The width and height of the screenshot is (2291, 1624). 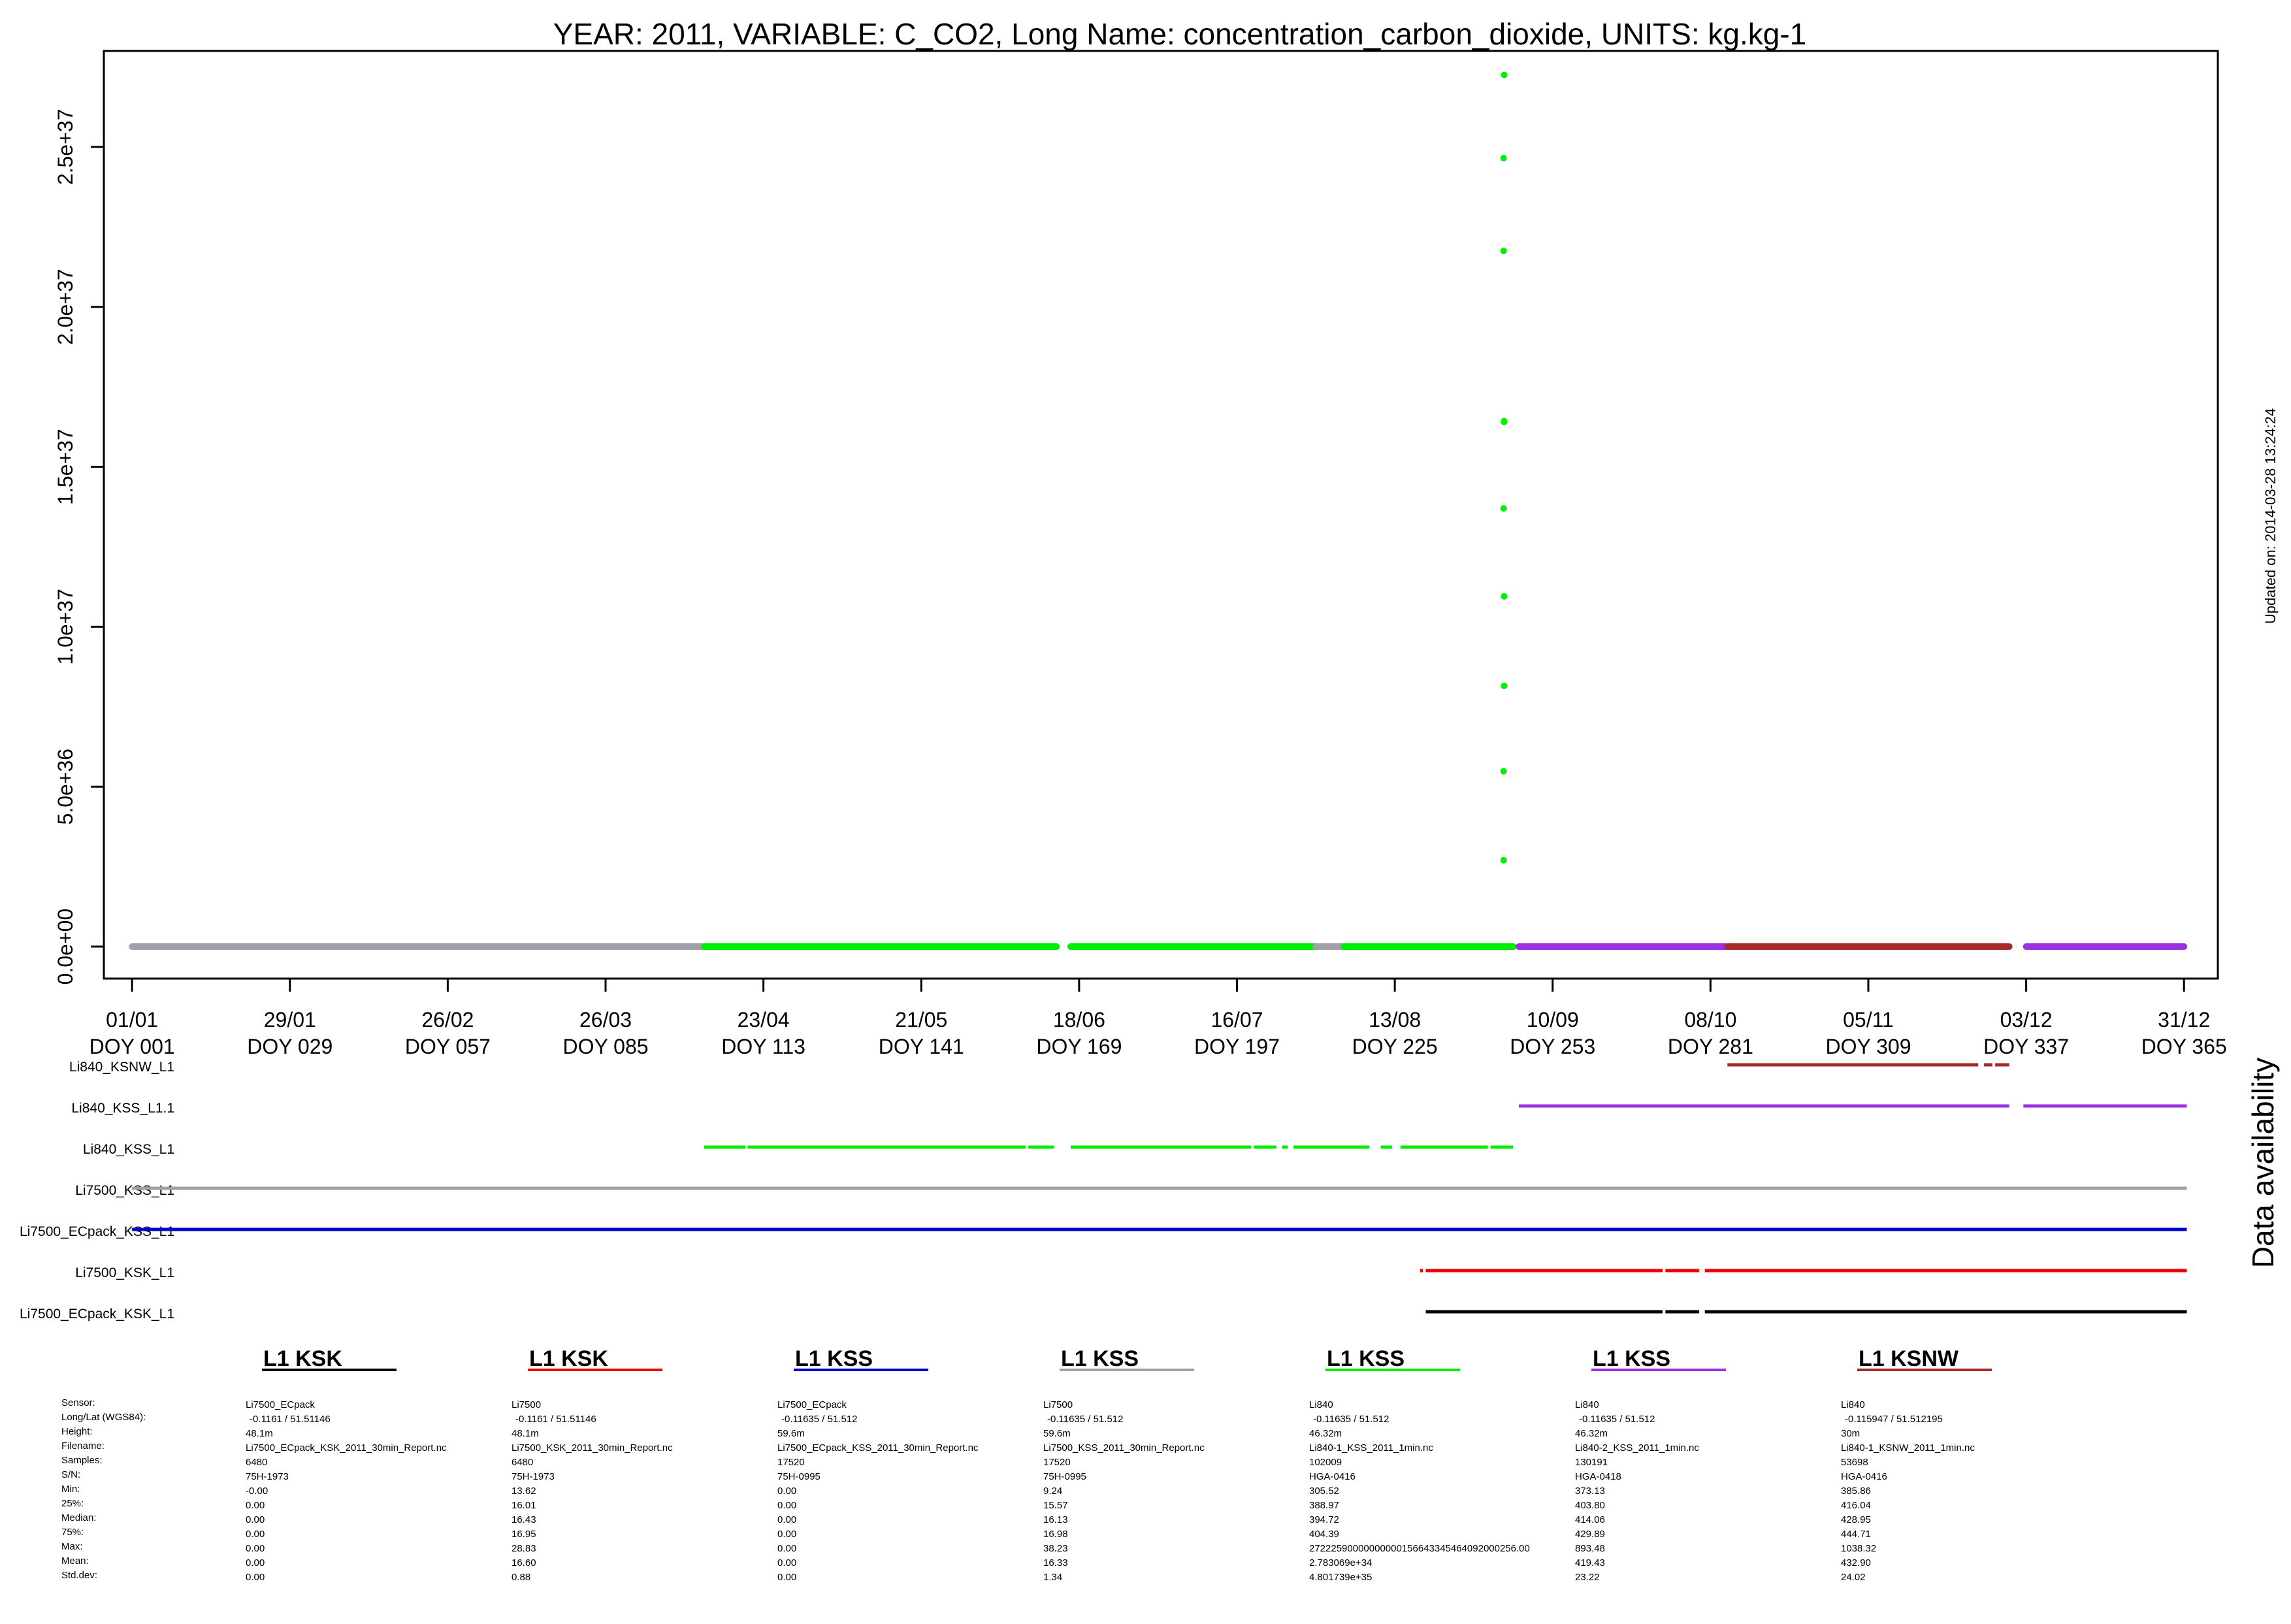 I want to click on x-tick-date: 08/10, so click(x=1710, y=1019).